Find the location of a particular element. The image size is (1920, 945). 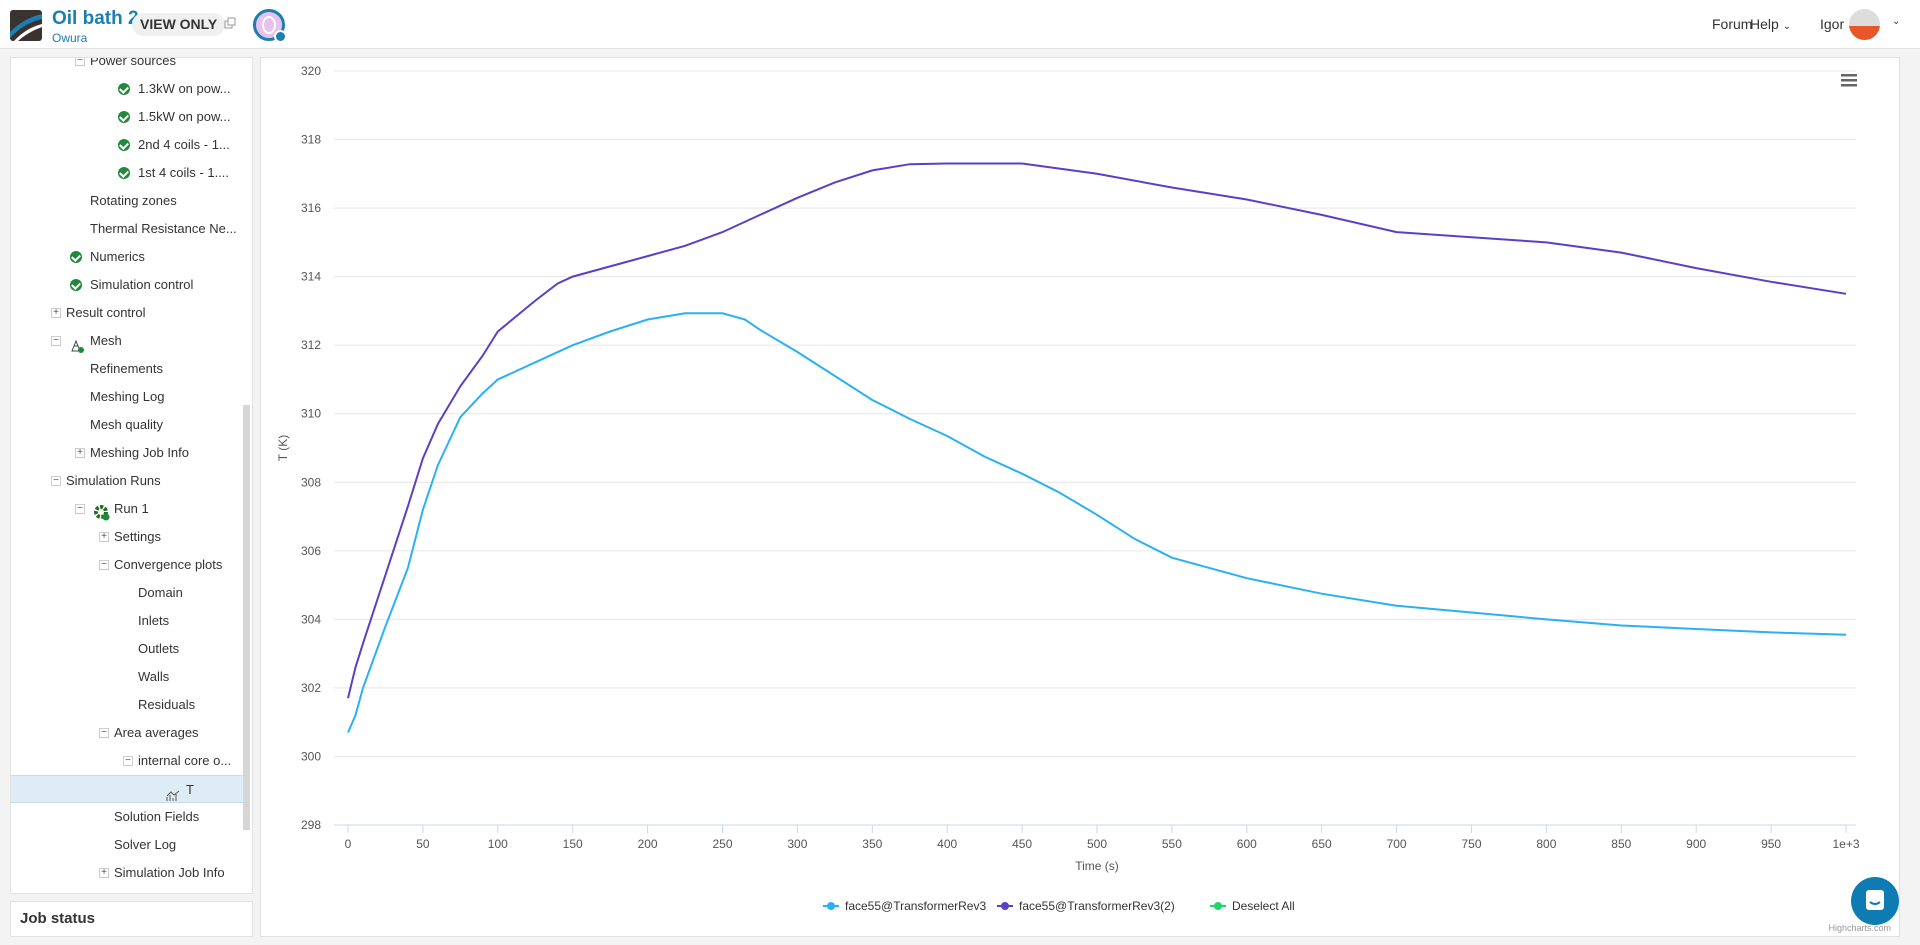

chart-menu-icon is located at coordinates (1849, 80).